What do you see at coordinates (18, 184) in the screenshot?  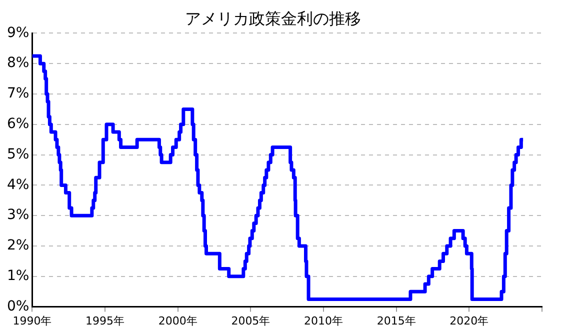 I see `y-tick-label: 4%` at bounding box center [18, 184].